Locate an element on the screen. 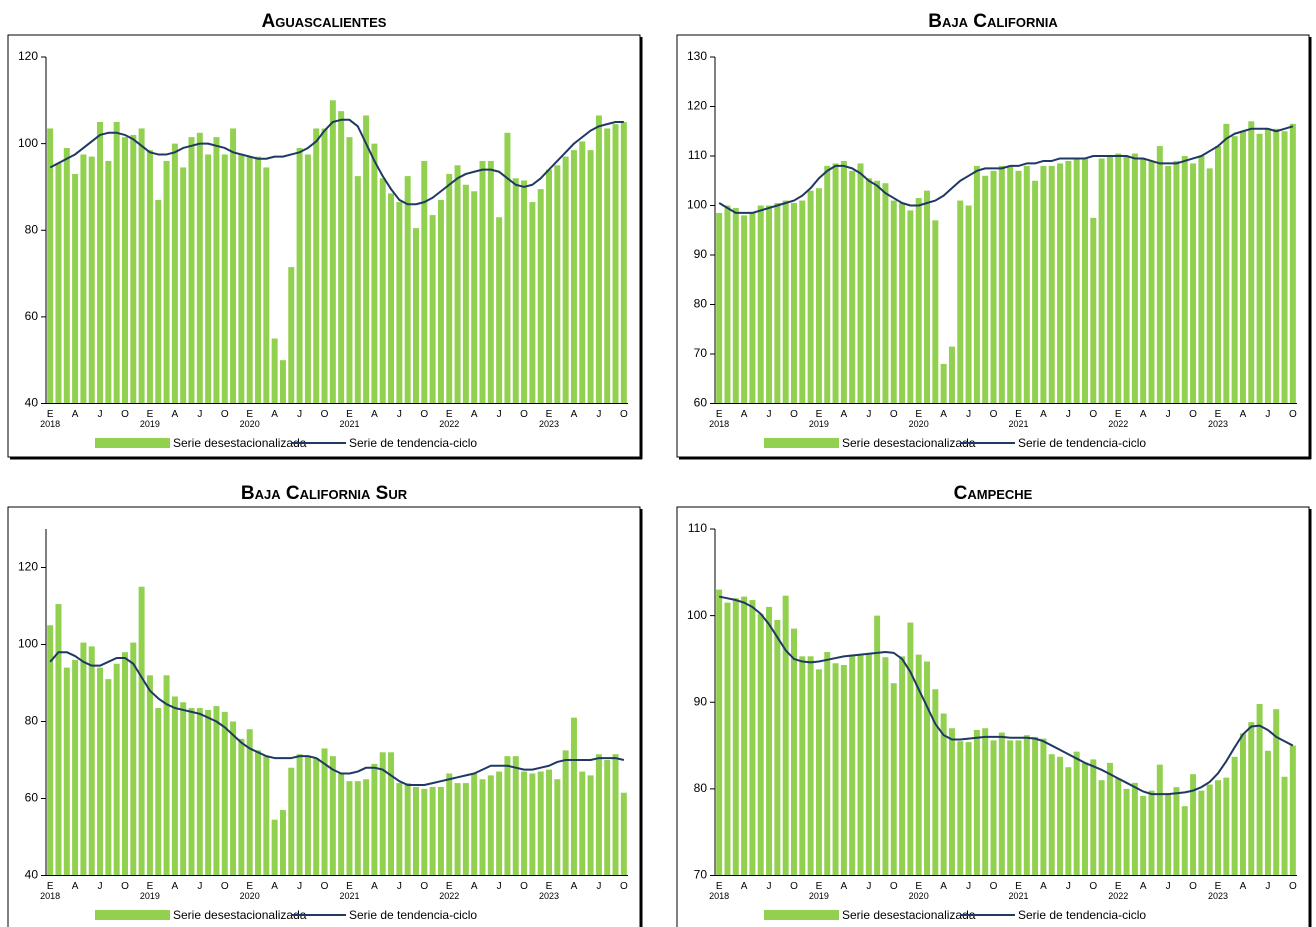 This screenshot has width=1316, height=927. x-year-label: 2022 is located at coordinates (1118, 896).